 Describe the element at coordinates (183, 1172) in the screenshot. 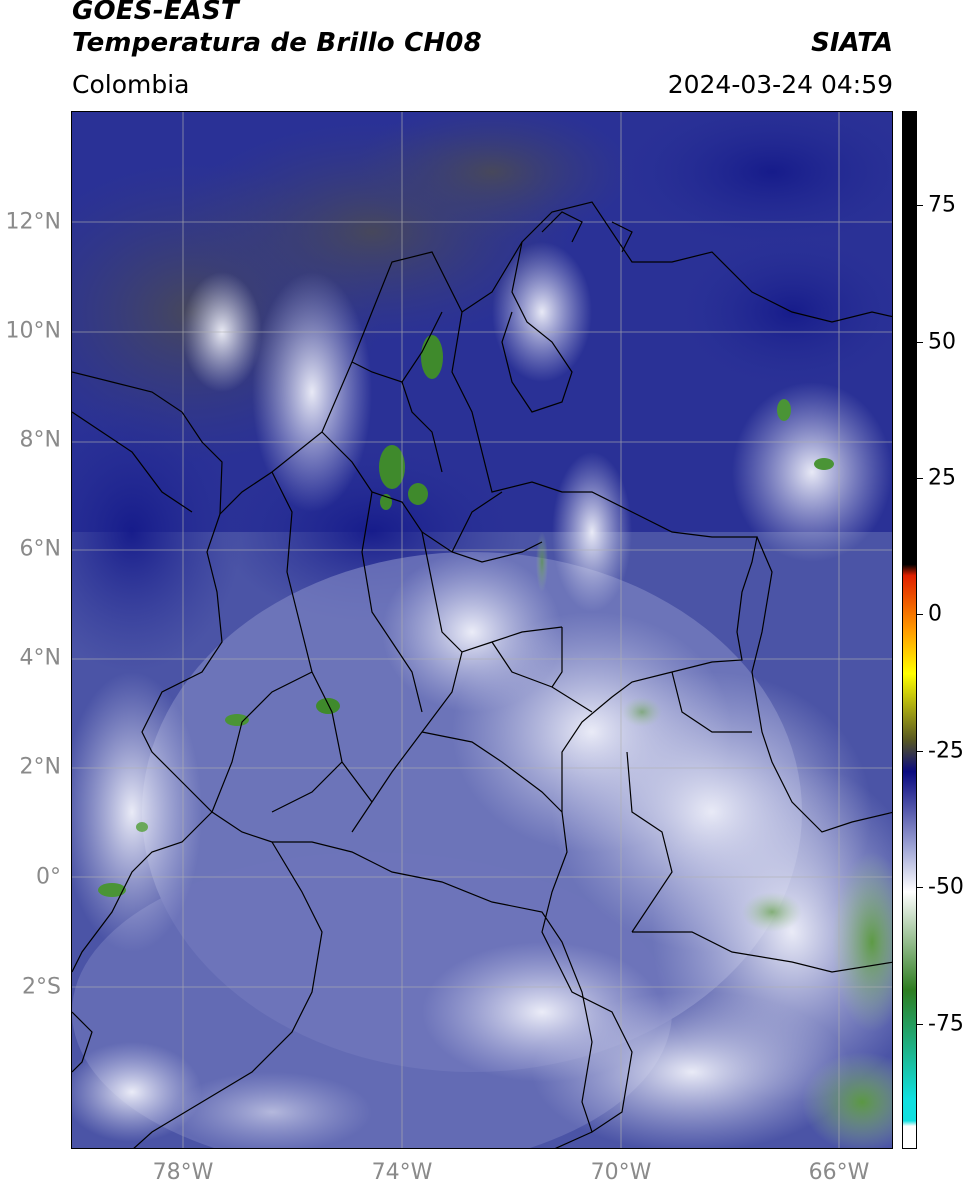

I see `lon-label-78w: 78°W` at that location.